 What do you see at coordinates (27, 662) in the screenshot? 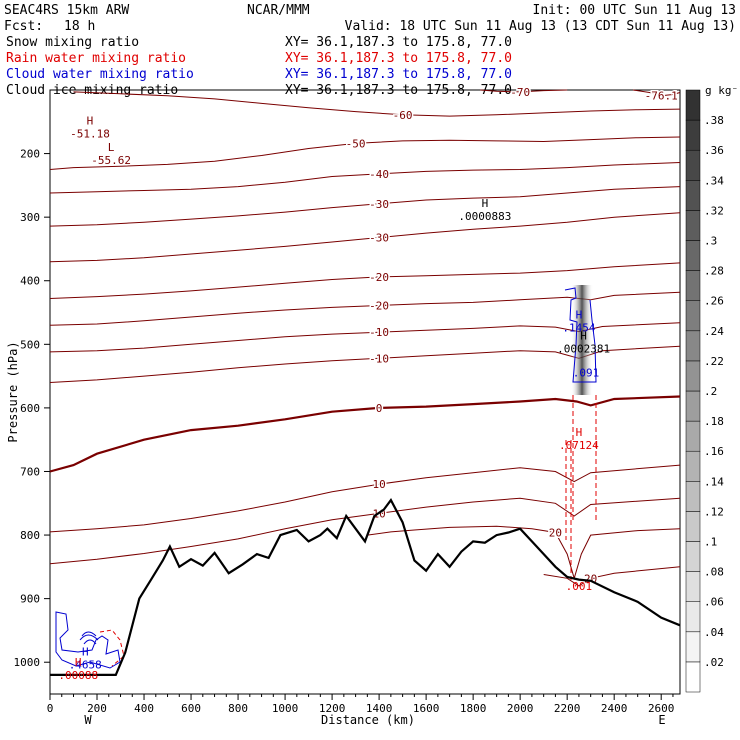
I see `y-tick-label: 1000` at bounding box center [27, 662].